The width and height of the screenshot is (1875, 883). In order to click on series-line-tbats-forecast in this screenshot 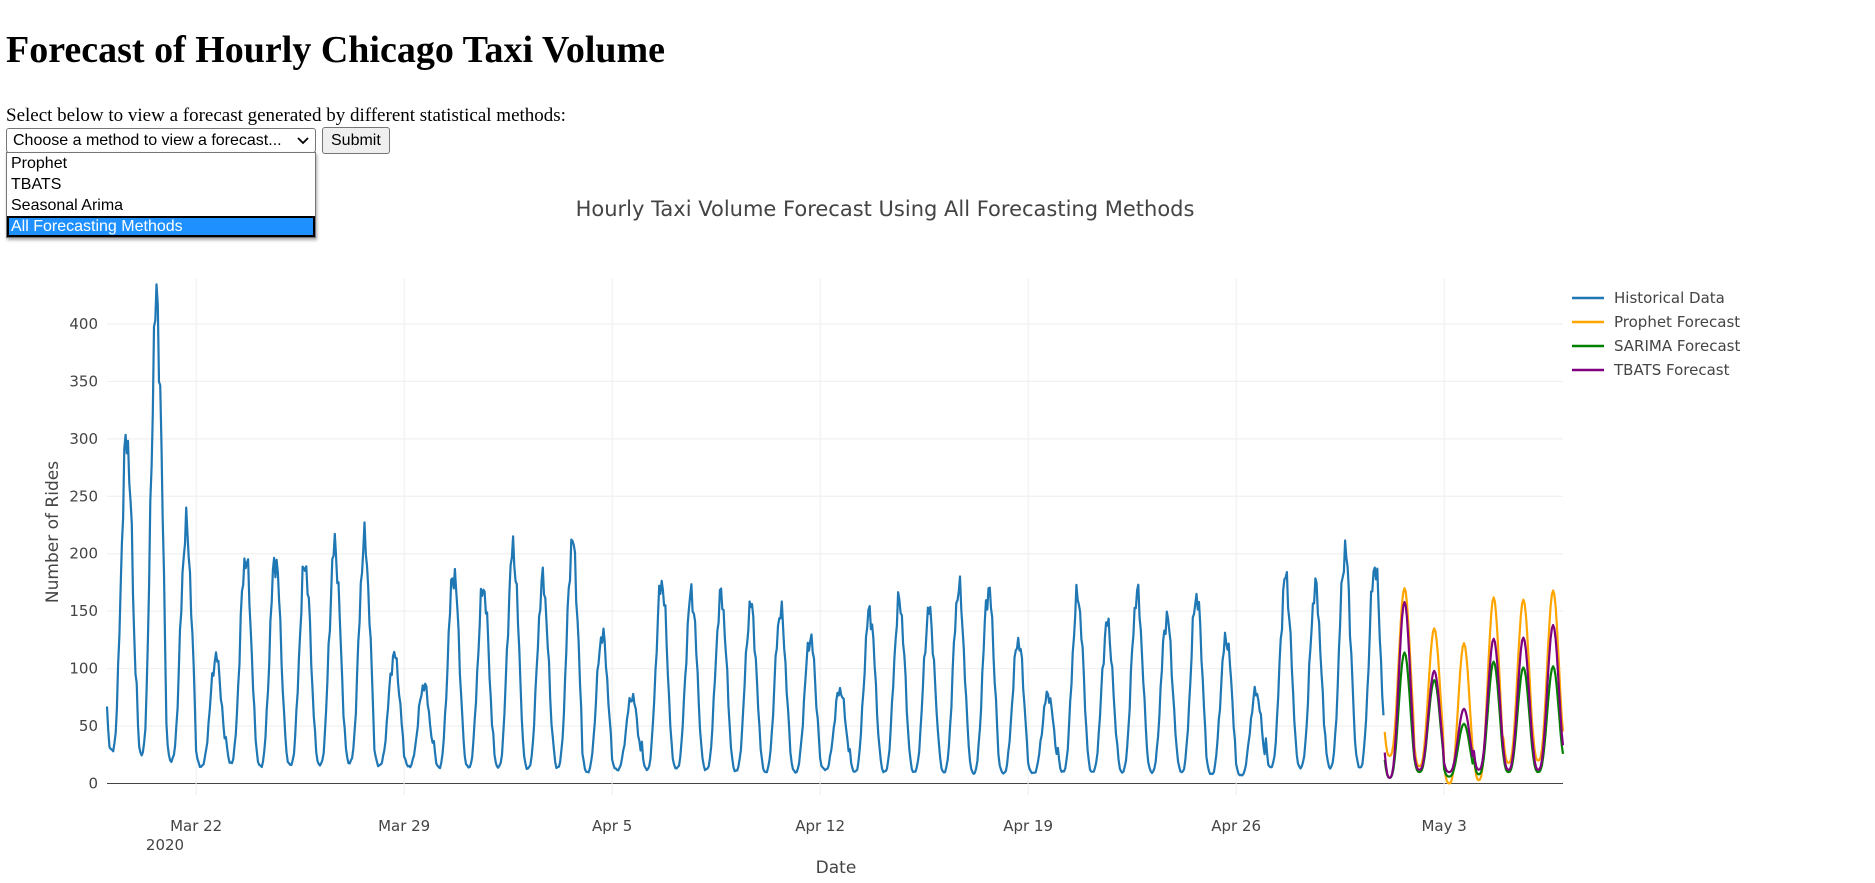, I will do `click(1474, 689)`.